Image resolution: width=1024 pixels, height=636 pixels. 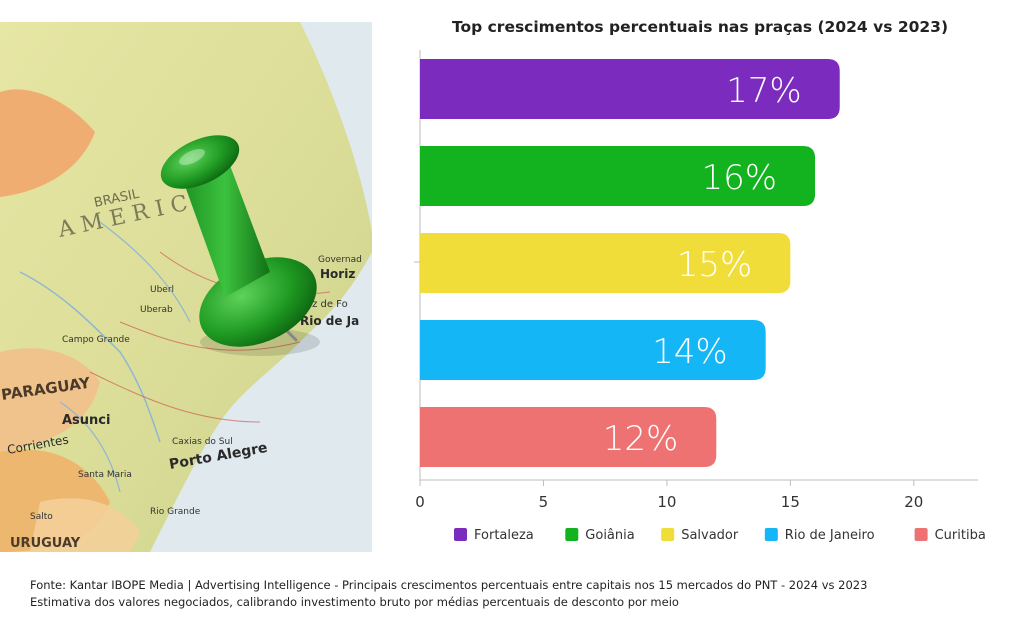 I want to click on map-label-governador: Governad, so click(x=340, y=260).